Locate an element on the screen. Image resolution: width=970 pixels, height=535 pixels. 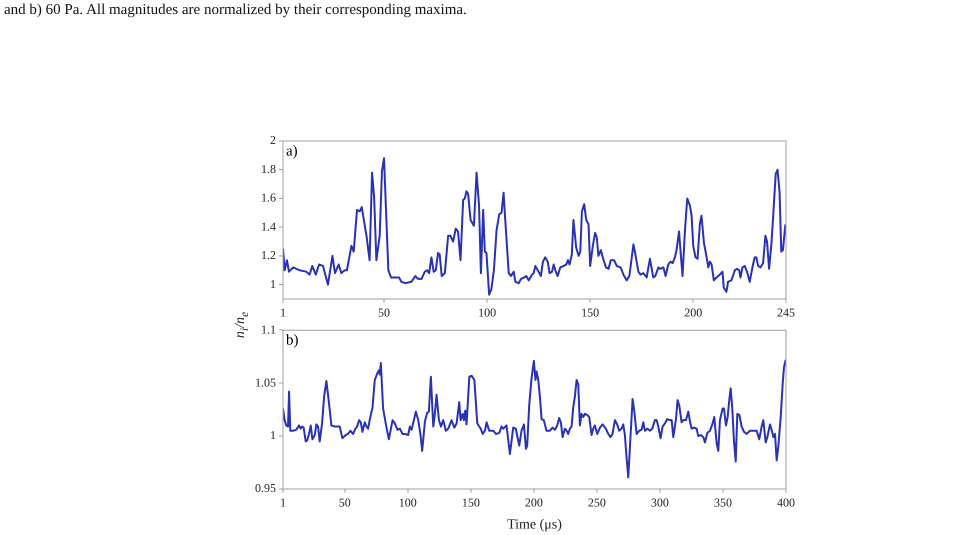
y-tick-label: 2 is located at coordinates (273, 140).